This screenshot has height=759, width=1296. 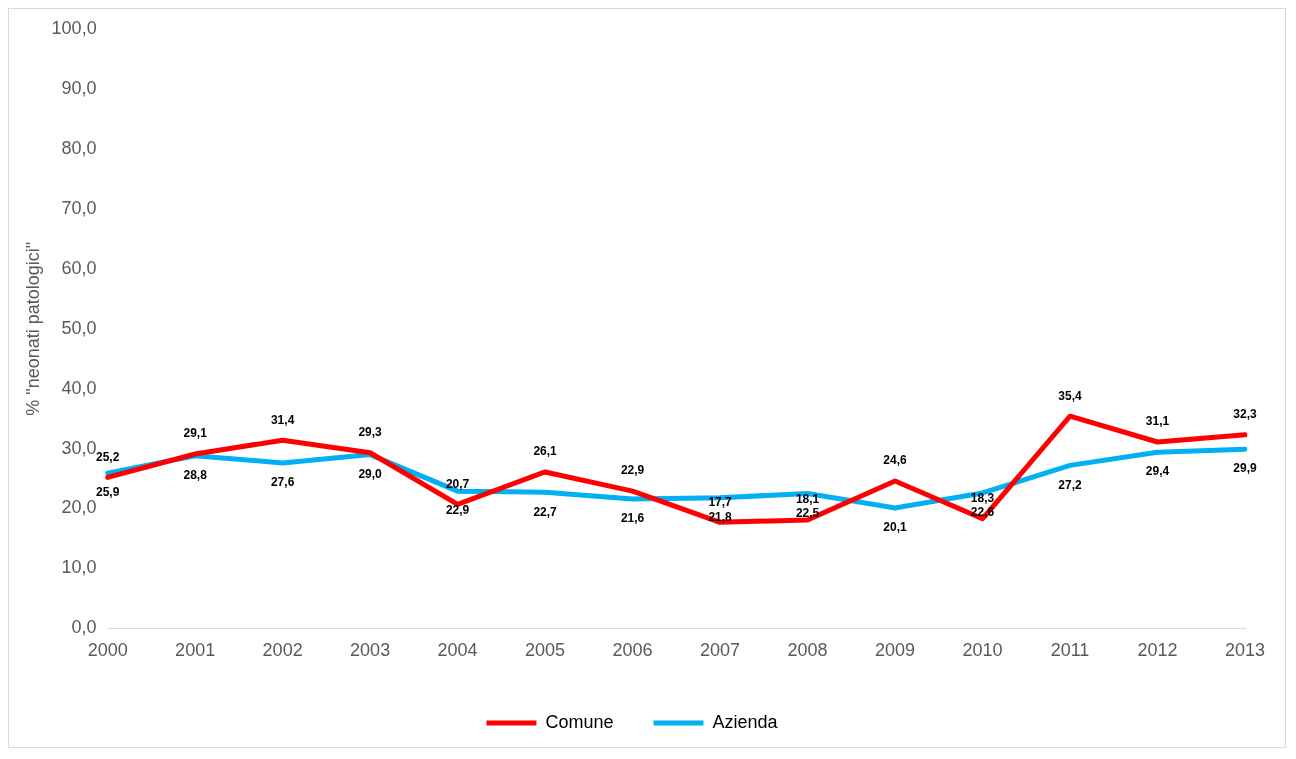 I want to click on x-tick-label: 2011, so click(x=1070, y=650).